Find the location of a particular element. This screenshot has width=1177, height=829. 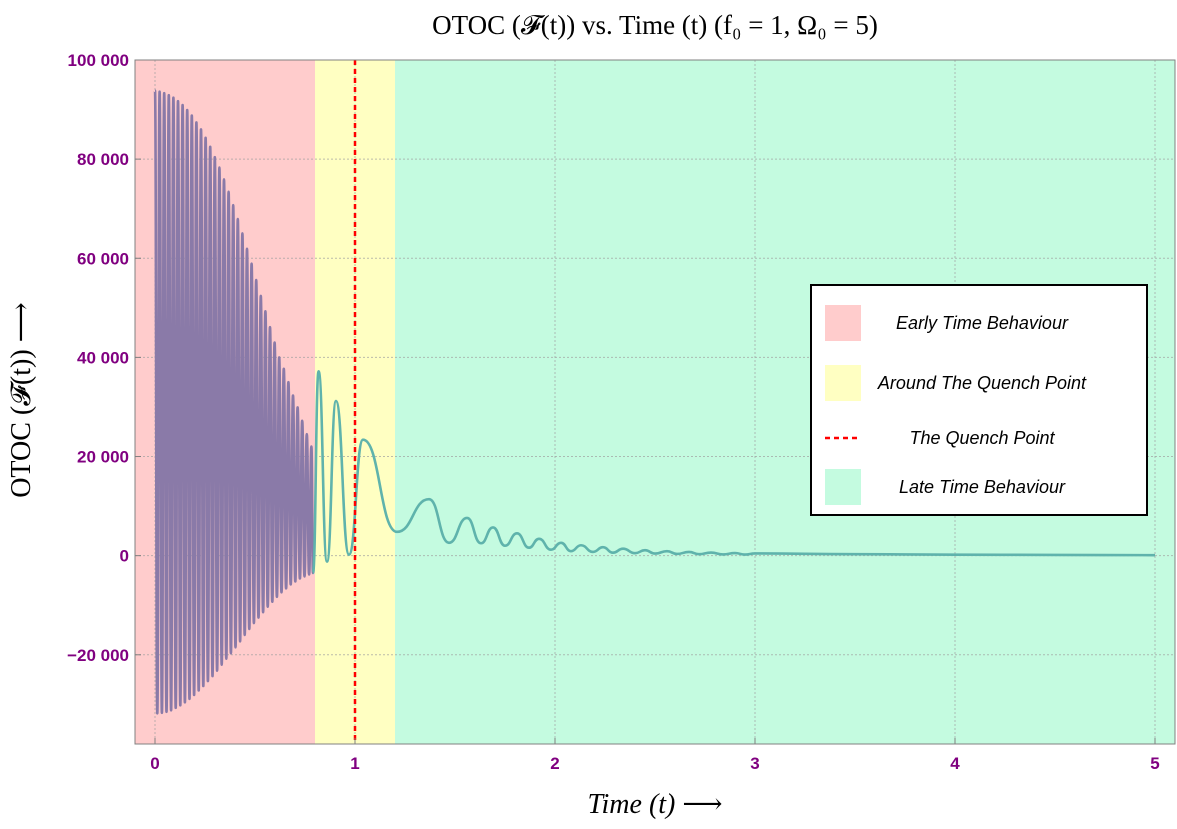

x-axis-ticks: 0 1 2 3 4 5 is located at coordinates (655, 755).